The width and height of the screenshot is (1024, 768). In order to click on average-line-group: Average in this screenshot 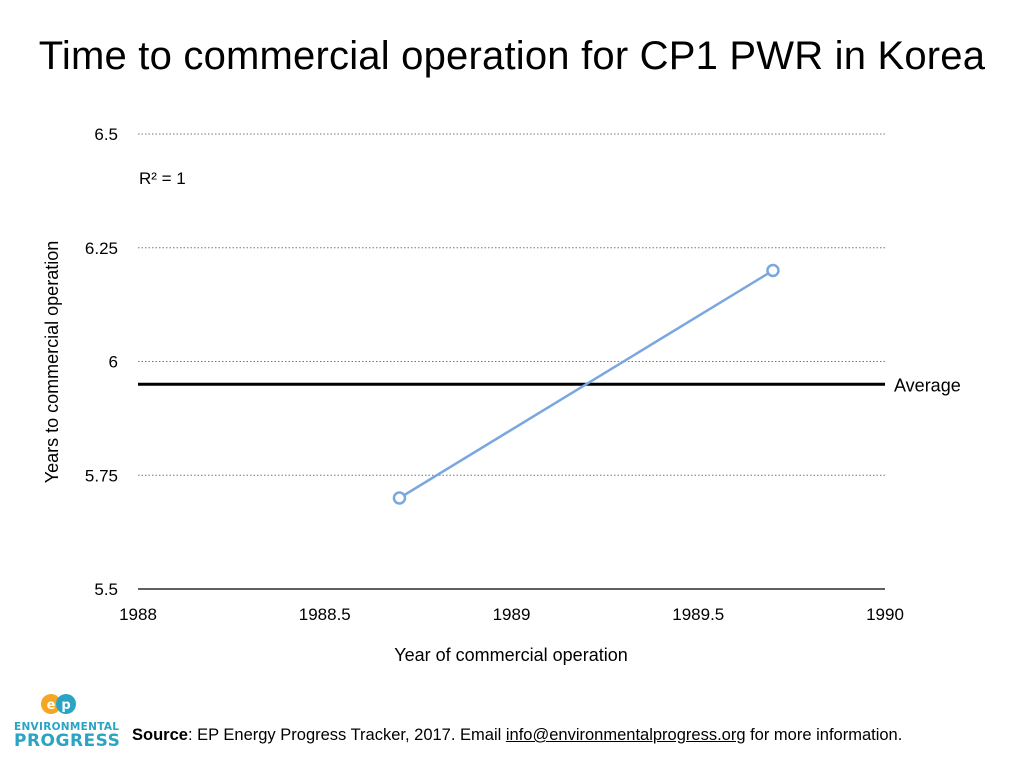, I will do `click(549, 385)`.